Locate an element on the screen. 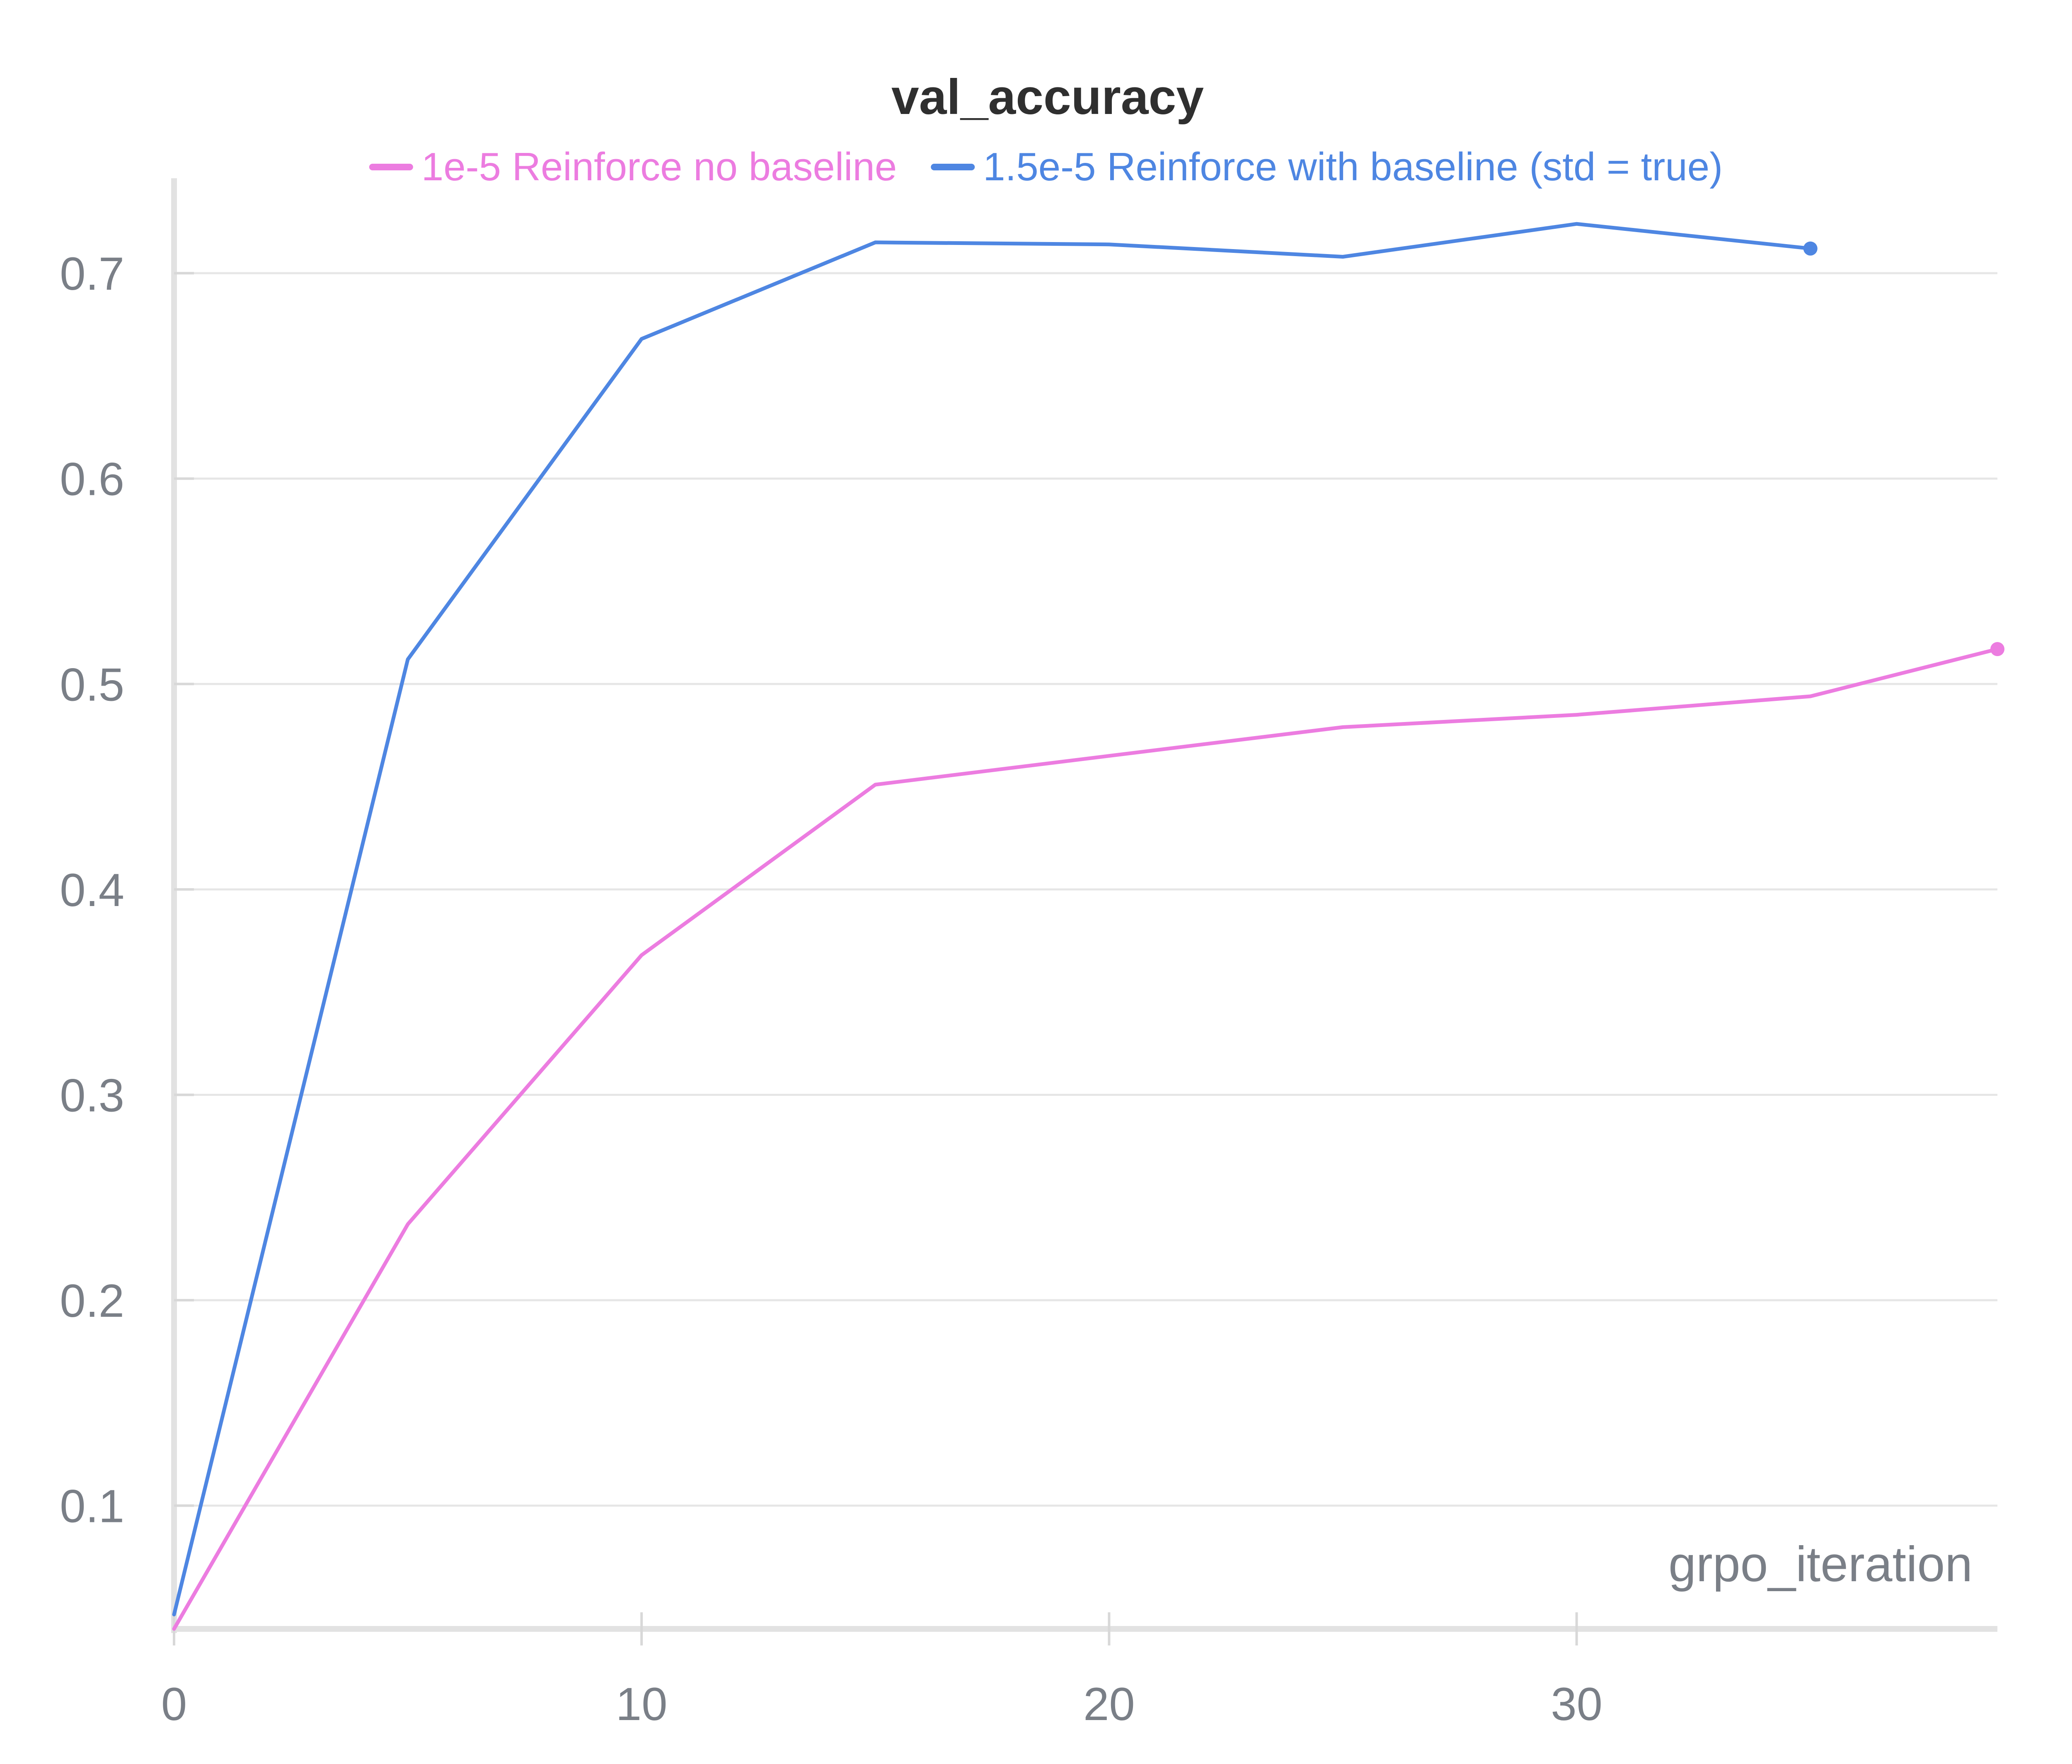  legend-label: 1e-5 Reinforce no baseline is located at coordinates (659, 167).